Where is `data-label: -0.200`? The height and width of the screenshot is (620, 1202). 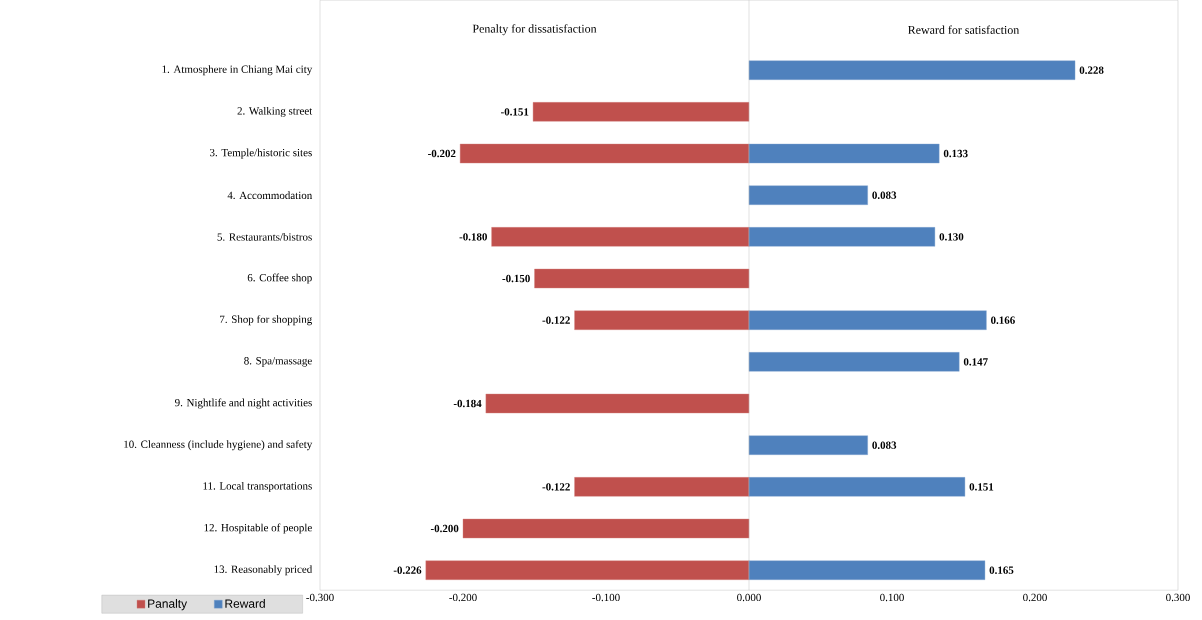
data-label: -0.200 is located at coordinates (444, 528).